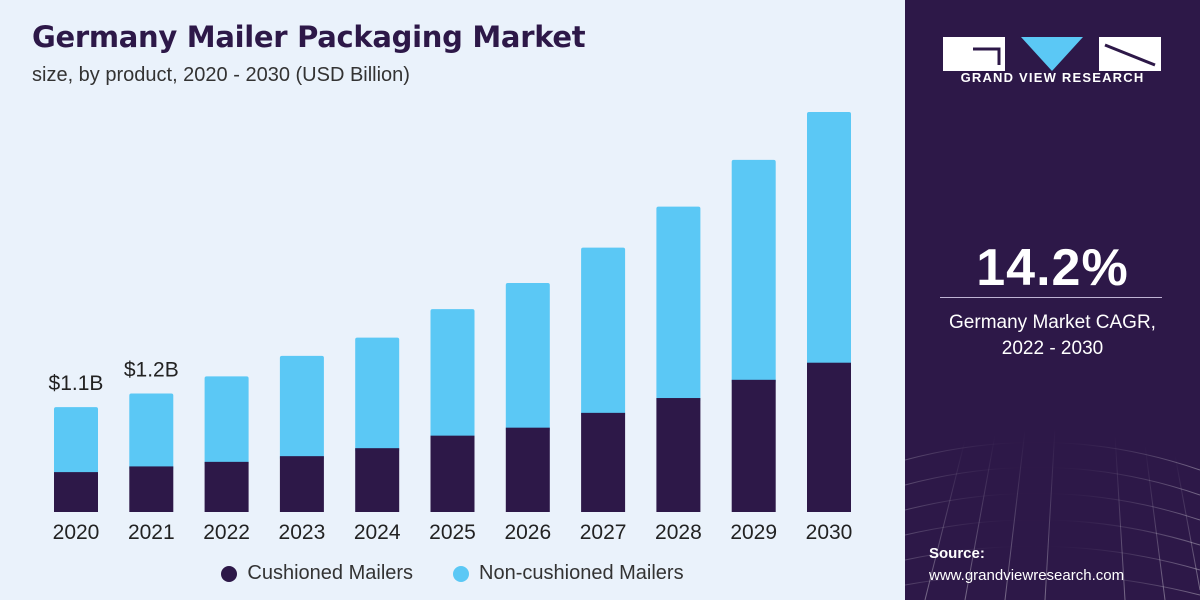 Image resolution: width=1200 pixels, height=600 pixels. I want to click on perspective-grid-decoration, so click(1052, 513).